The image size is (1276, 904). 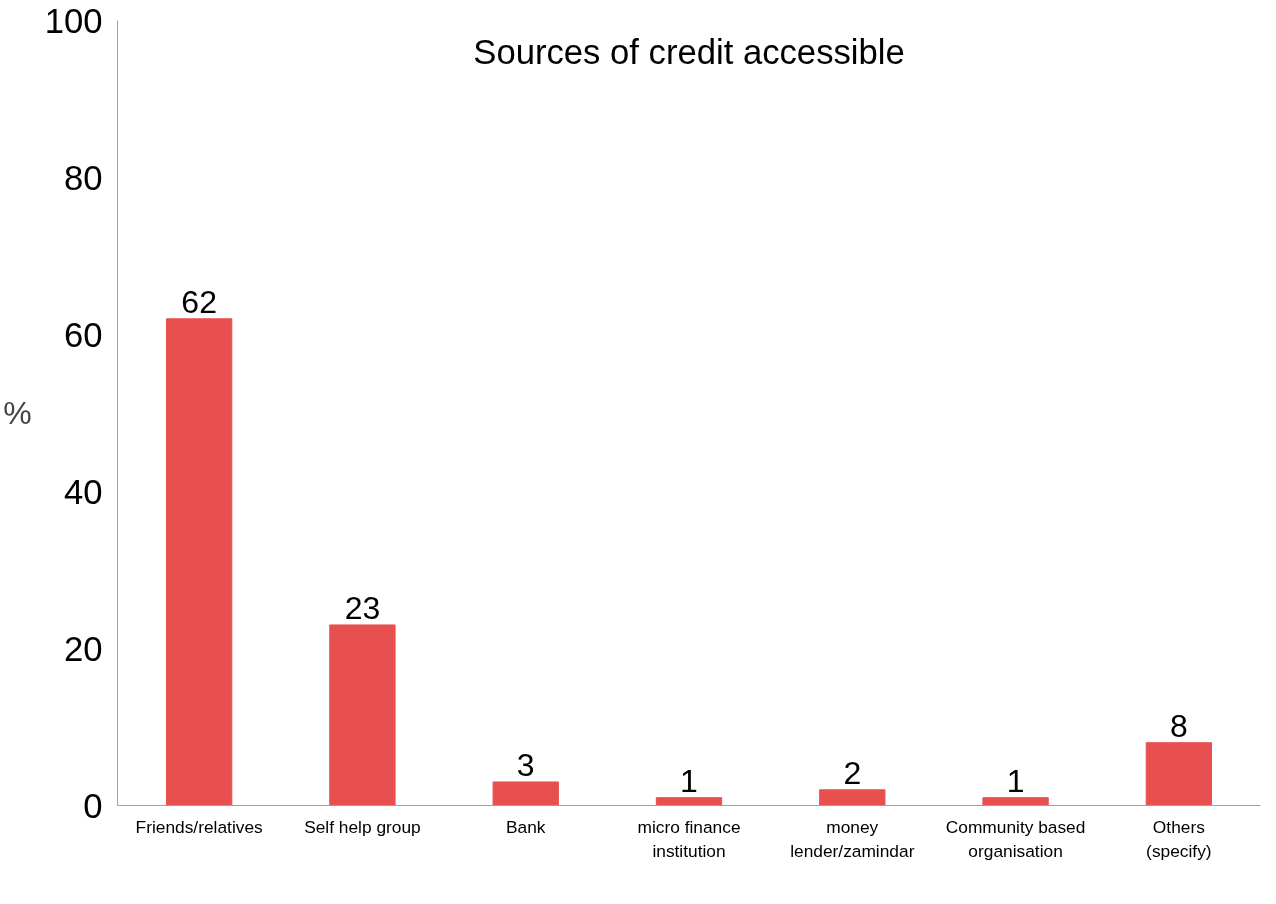 What do you see at coordinates (73, 20) in the screenshot?
I see `y-tick-label: 100` at bounding box center [73, 20].